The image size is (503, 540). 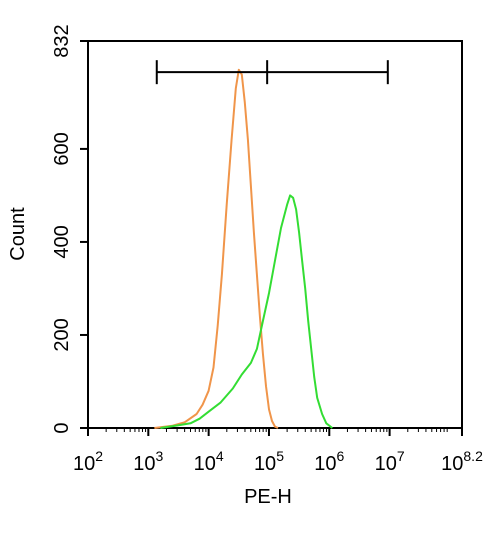 What do you see at coordinates (148, 461) in the screenshot?
I see `x-tick-label: 10³` at bounding box center [148, 461].